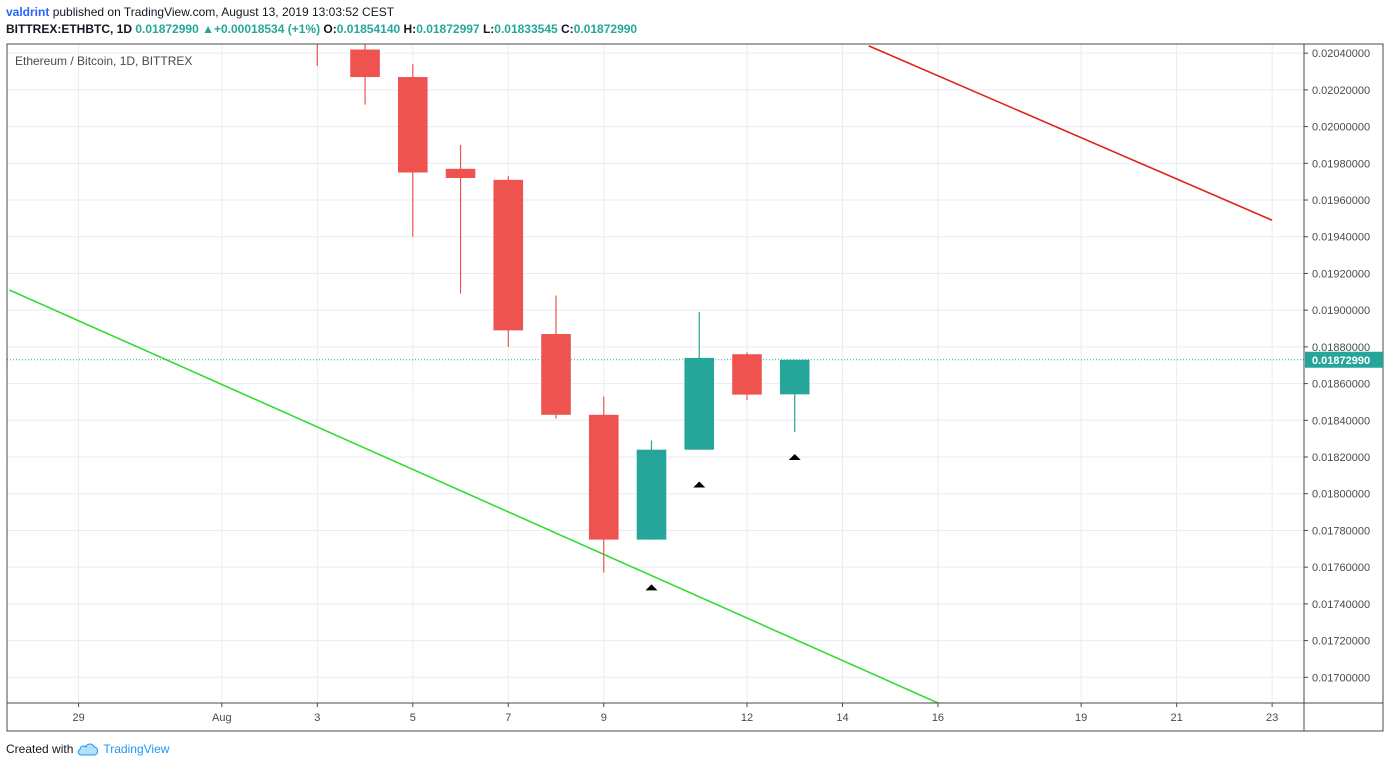 The width and height of the screenshot is (1390, 768). Describe the element at coordinates (78, 718) in the screenshot. I see `time-tick-label: 29` at that location.